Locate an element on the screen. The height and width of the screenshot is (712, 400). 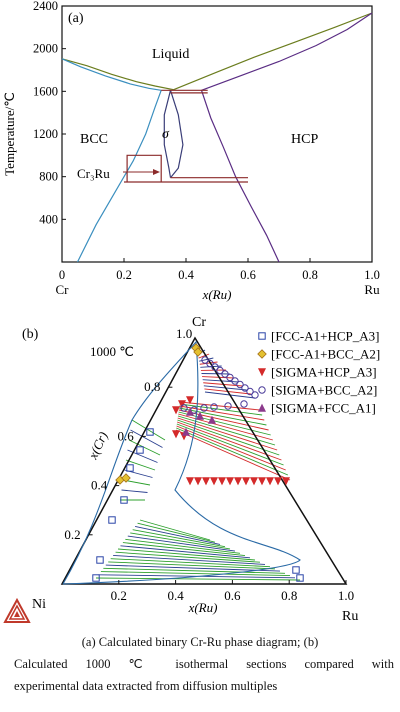
region-label-liquid: Liquid is located at coordinates (170, 54).